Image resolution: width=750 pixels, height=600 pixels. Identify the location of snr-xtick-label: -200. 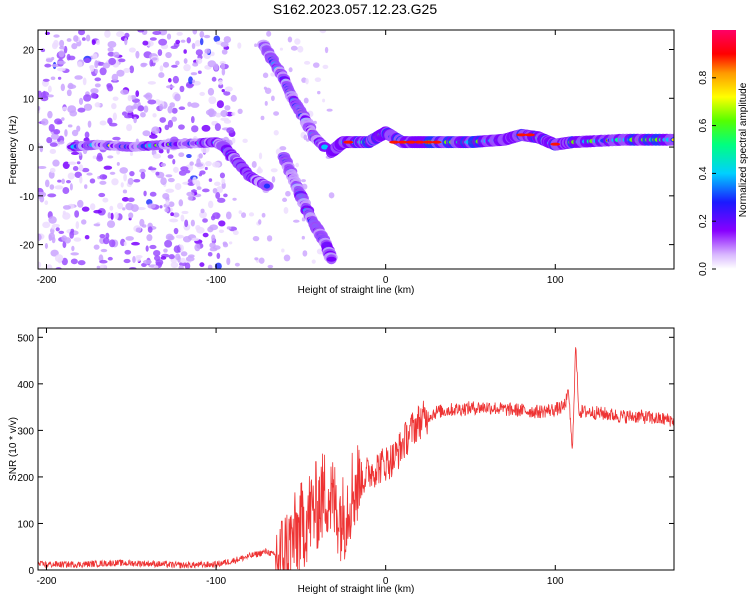
(46, 581).